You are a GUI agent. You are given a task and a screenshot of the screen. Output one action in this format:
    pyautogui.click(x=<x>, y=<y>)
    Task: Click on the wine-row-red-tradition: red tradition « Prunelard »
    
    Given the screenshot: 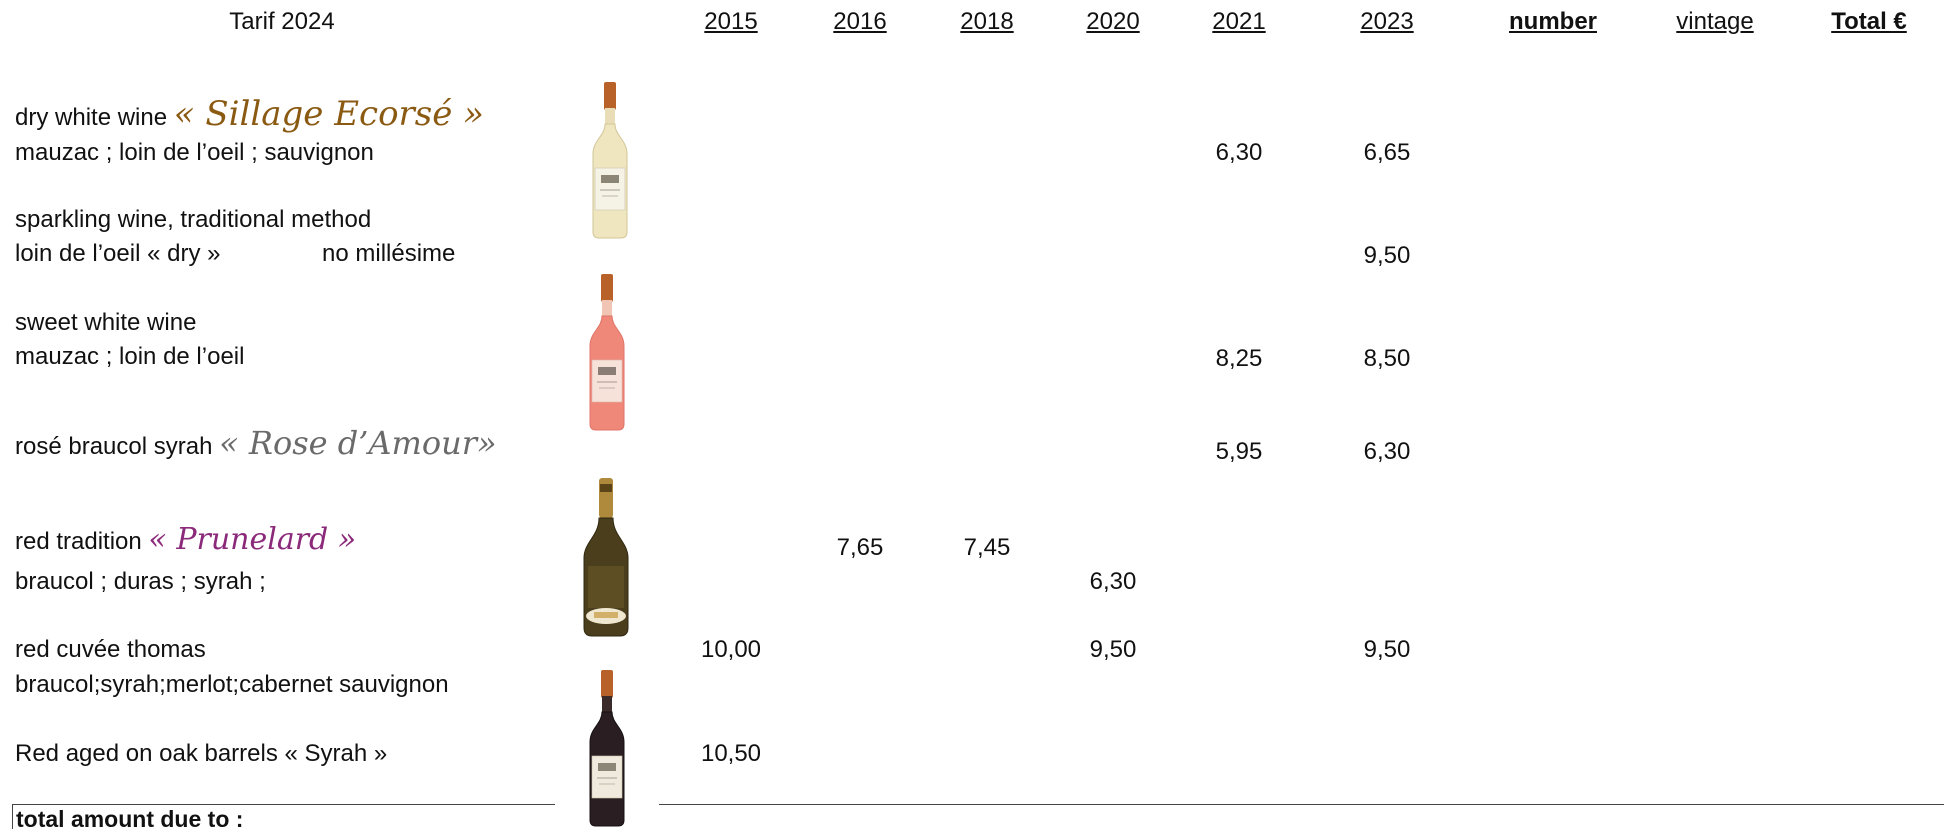 What is the action you would take?
    pyautogui.click(x=185, y=539)
    